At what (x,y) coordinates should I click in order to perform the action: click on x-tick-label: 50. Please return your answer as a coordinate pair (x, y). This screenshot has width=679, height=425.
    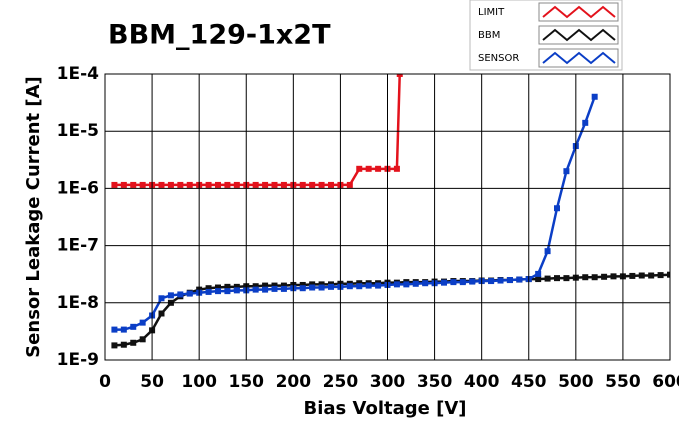
    Looking at the image, I should click on (152, 382).